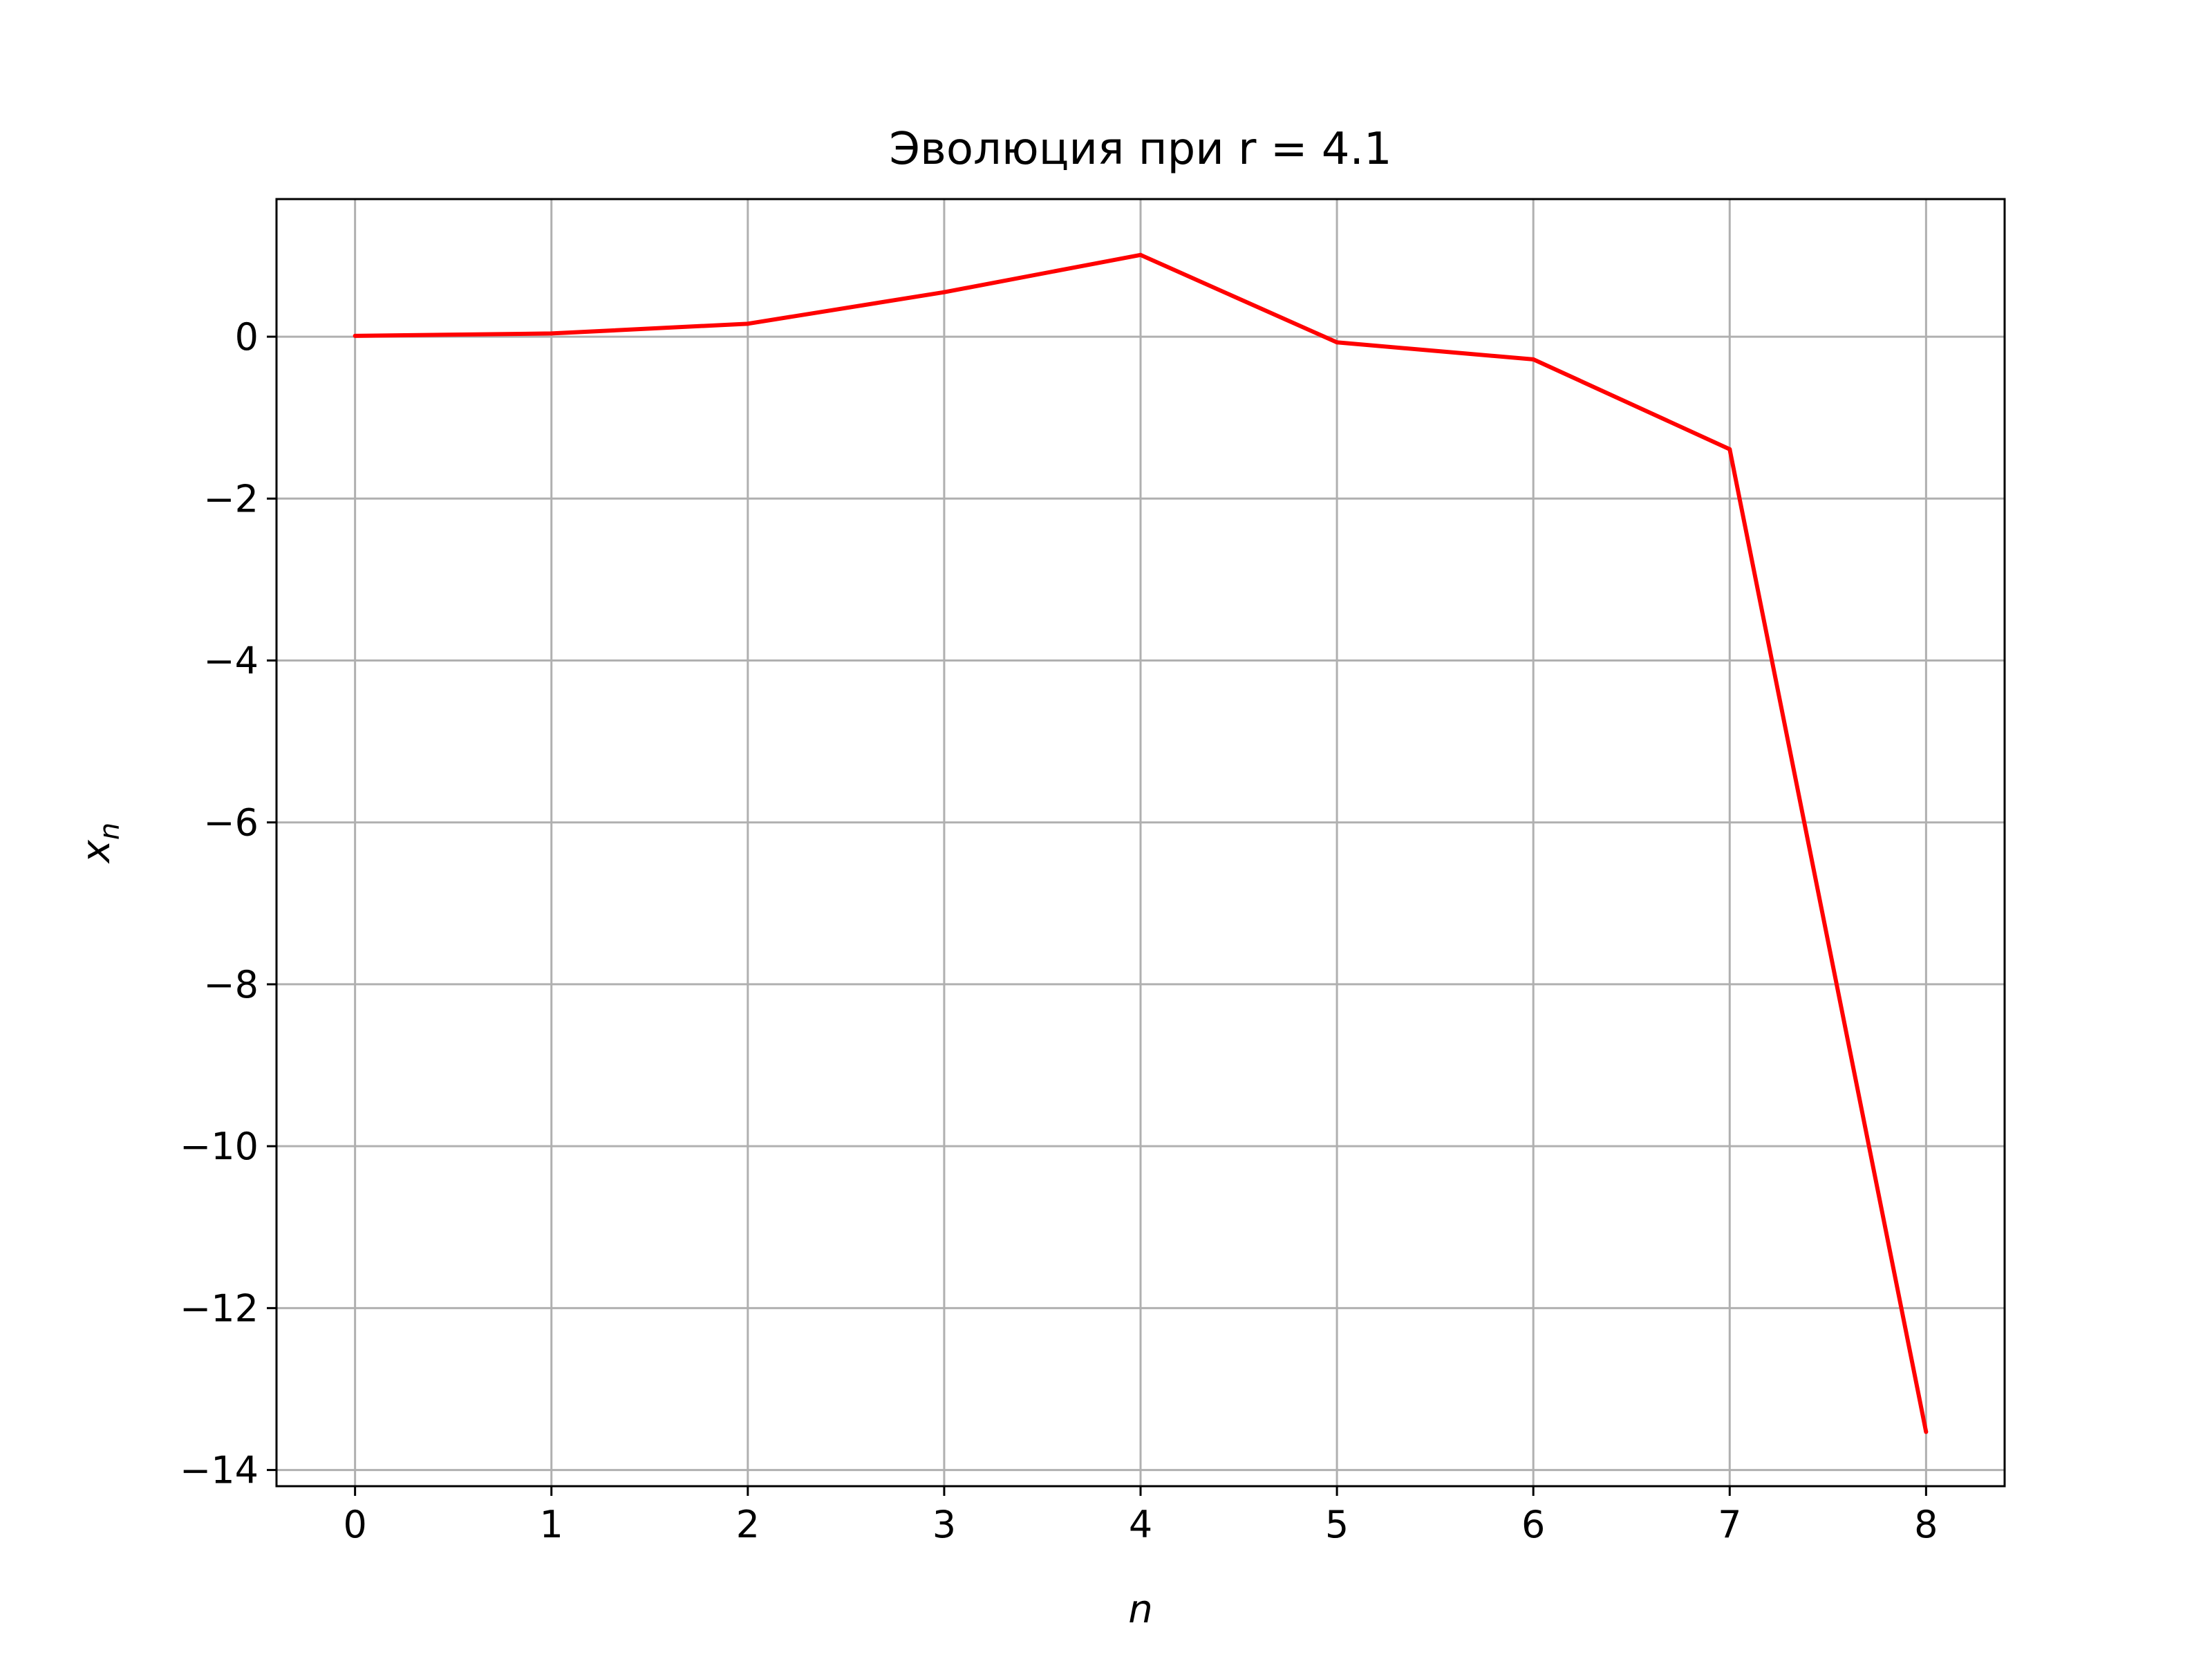 The width and height of the screenshot is (2212, 1659). Describe the element at coordinates (219, 1470) in the screenshot. I see `y-tick-label: −14` at that location.